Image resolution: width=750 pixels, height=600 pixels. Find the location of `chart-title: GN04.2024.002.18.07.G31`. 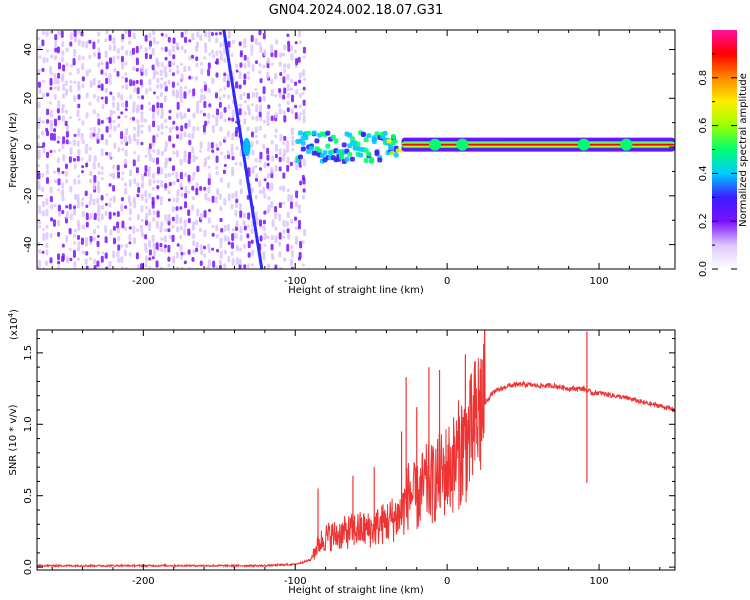

chart-title: GN04.2024.002.18.07.G31 is located at coordinates (356, 10).